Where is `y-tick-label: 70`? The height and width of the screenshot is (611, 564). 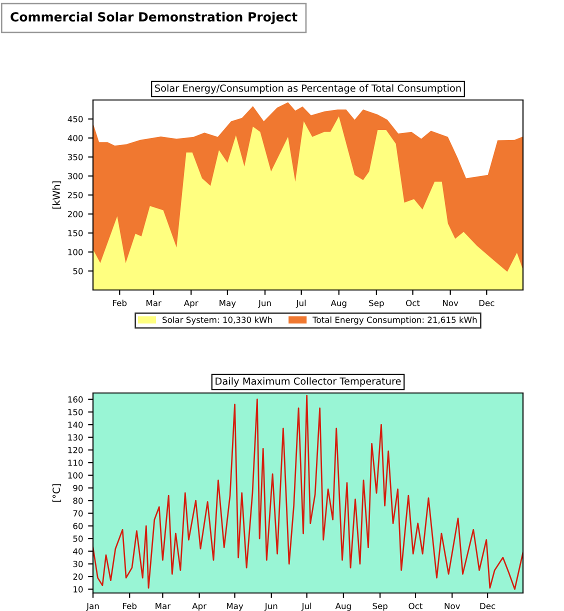
y-tick-label: 70 is located at coordinates (78, 513).